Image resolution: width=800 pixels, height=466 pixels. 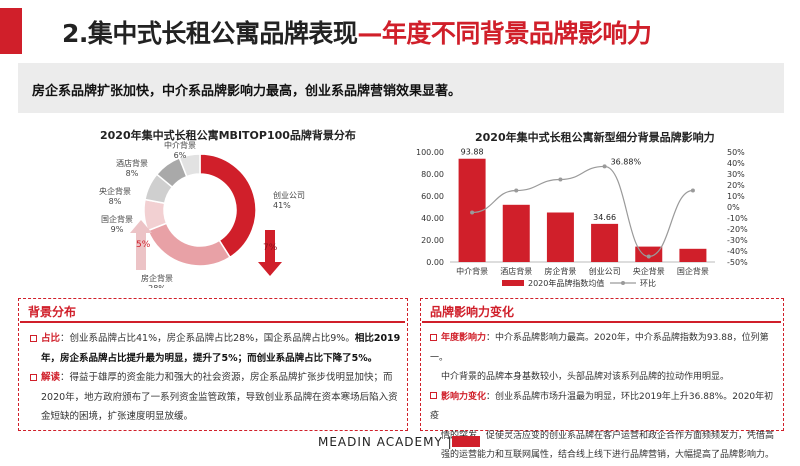 What do you see at coordinates (504, 33) in the screenshot?
I see `page-title-highlight: —年度不同背景品牌影响力` at bounding box center [504, 33].